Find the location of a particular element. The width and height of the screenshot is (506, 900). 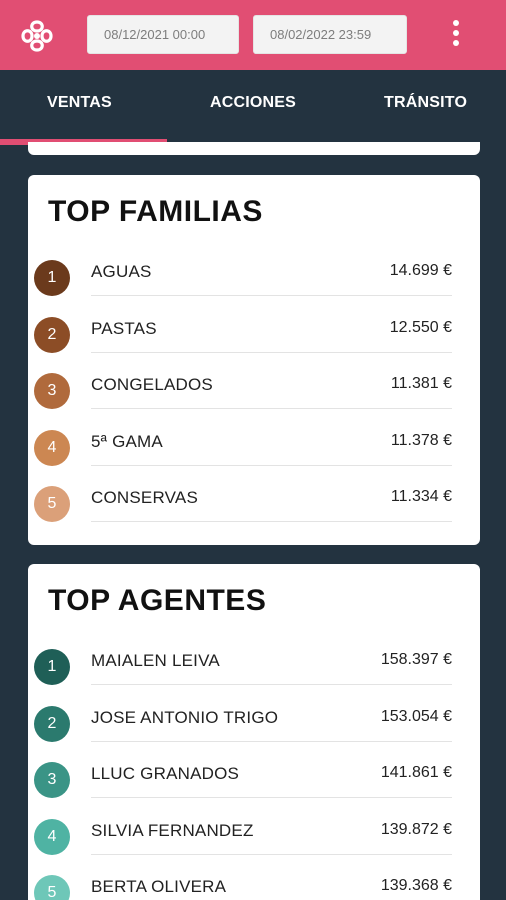

item-name: JOSE ANTONIO TRIGO is located at coordinates (185, 717).